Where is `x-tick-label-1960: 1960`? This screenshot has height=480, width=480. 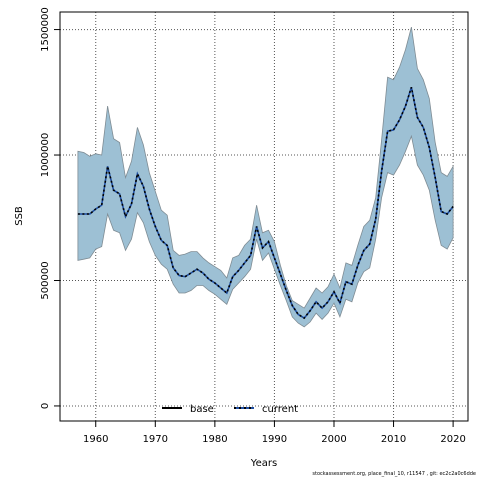 x-tick-label-1960: 1960 is located at coordinates (95, 439).